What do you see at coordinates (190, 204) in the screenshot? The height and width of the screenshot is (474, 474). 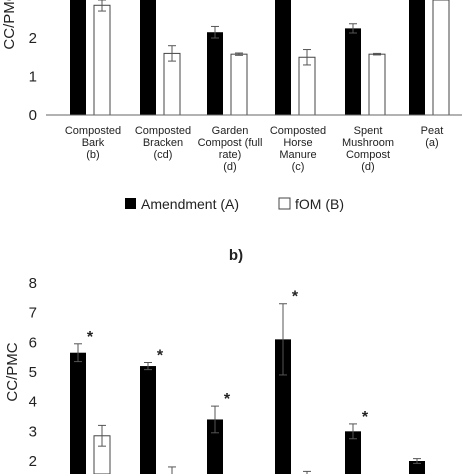 I see `legend-label-amendment: Amendment (A)` at bounding box center [190, 204].